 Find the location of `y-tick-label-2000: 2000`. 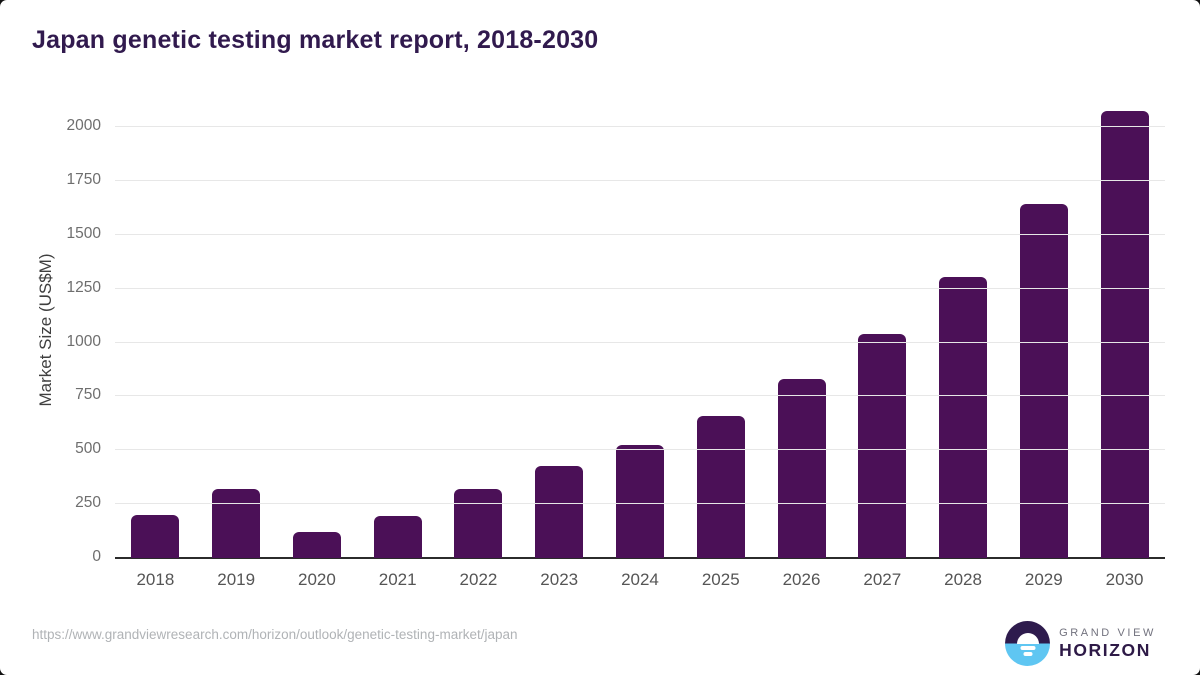

y-tick-label-2000: 2000 is located at coordinates (83, 125).